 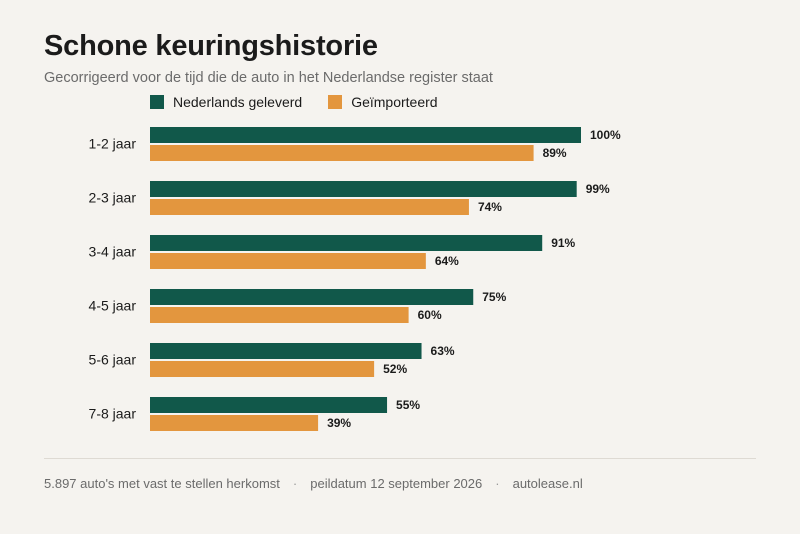 I want to click on data-label: 74%, so click(x=490, y=207).